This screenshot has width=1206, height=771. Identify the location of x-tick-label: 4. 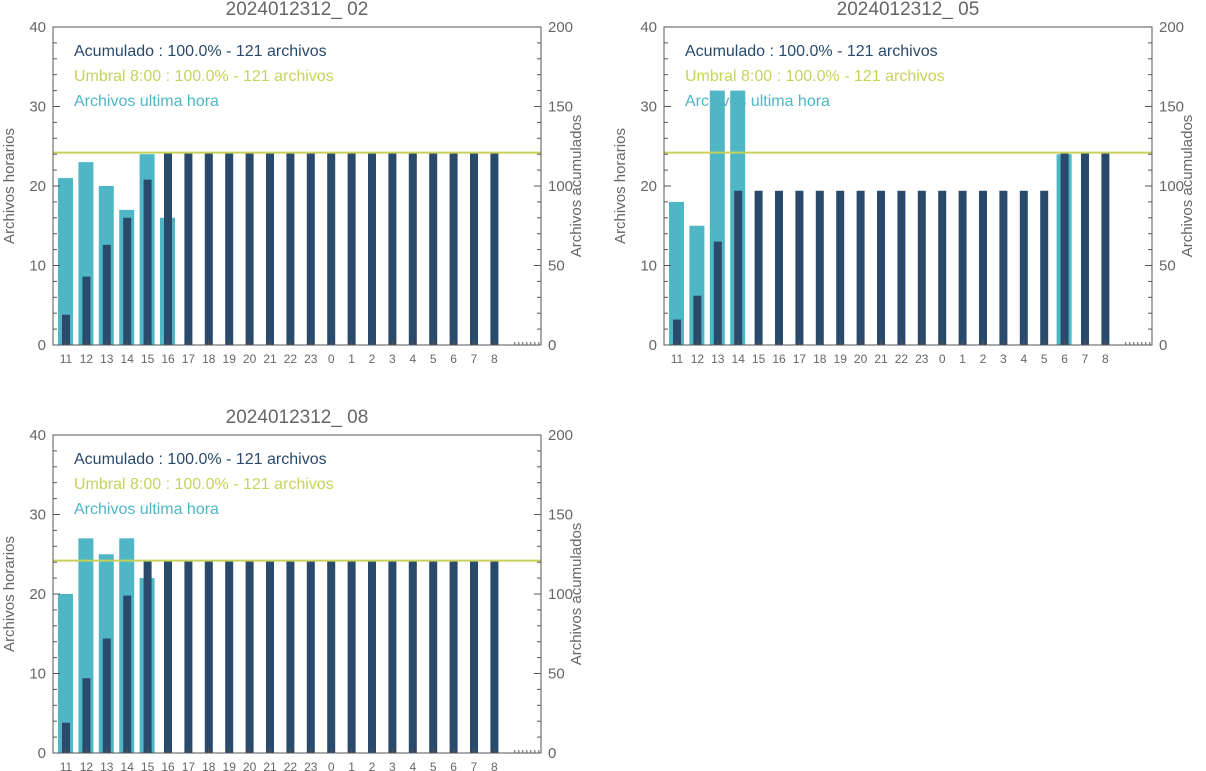
(412, 765).